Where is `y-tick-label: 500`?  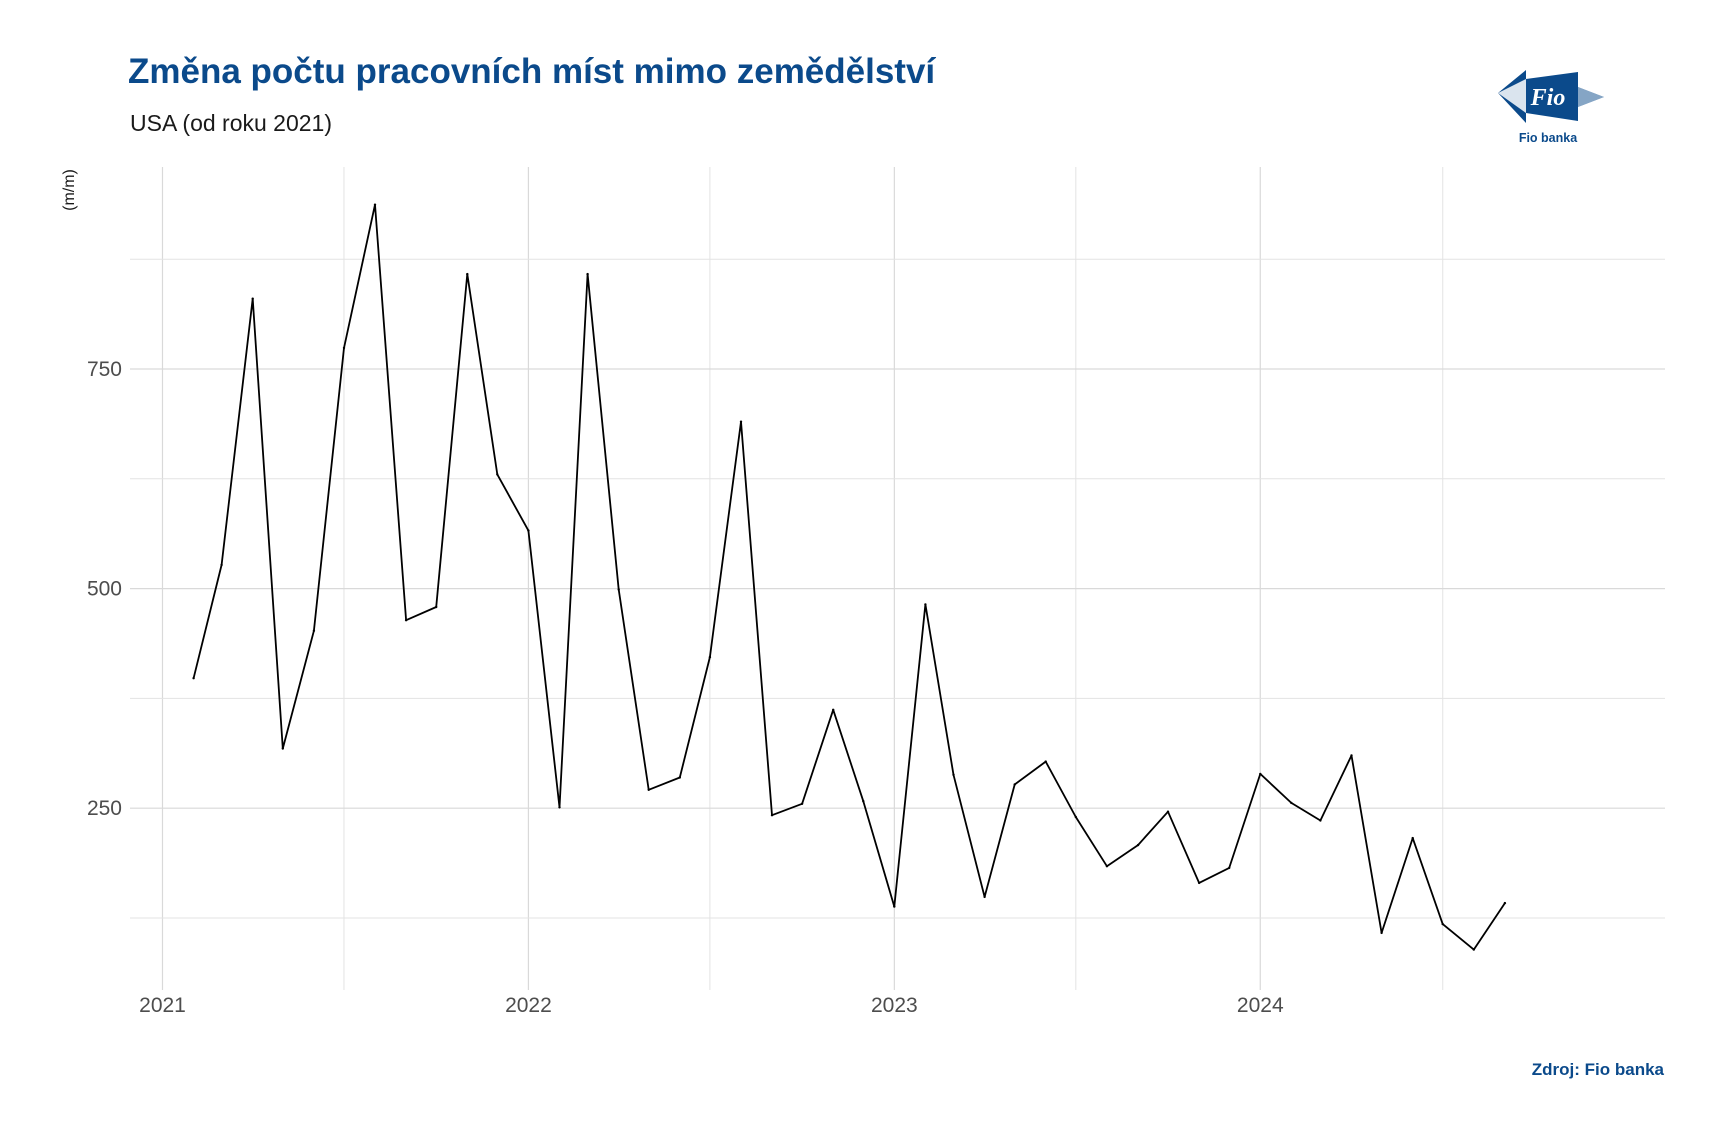 y-tick-label: 500 is located at coordinates (104, 589).